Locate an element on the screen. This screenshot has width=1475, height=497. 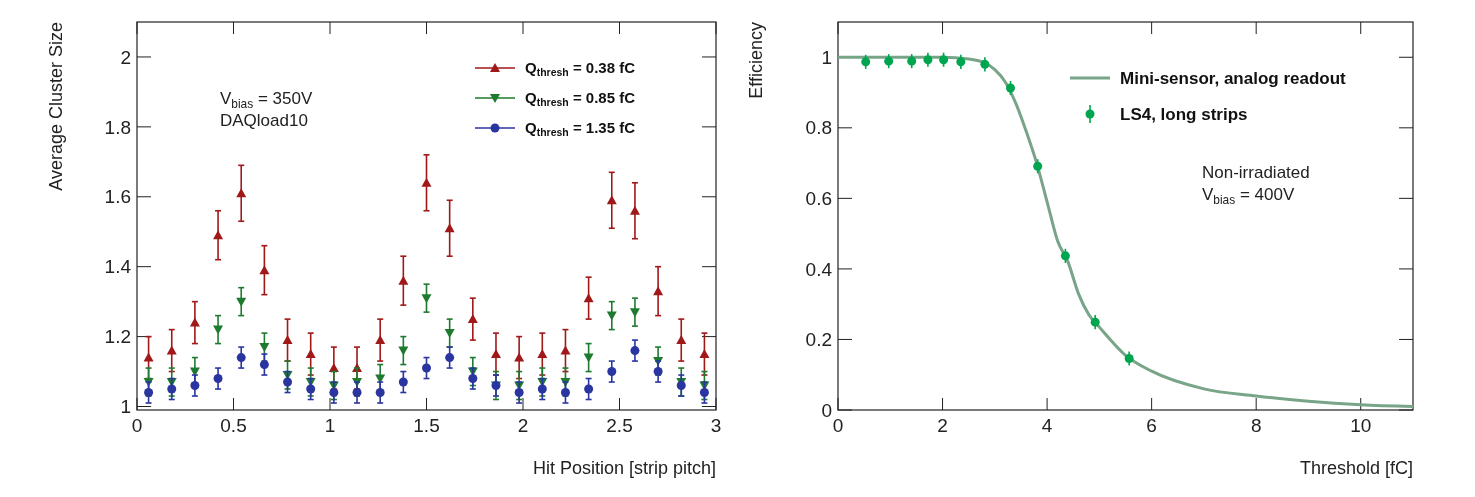
y-tick-label: 0.4 is located at coordinates (819, 269).